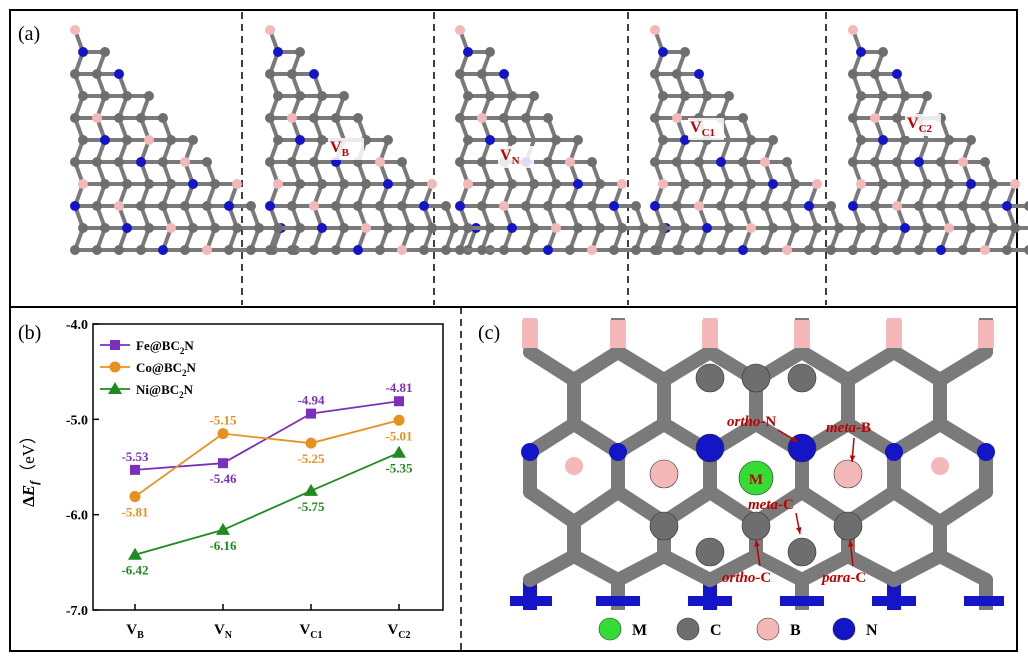  What do you see at coordinates (510, 157) in the screenshot?
I see `vacancy-label: VN` at bounding box center [510, 157].